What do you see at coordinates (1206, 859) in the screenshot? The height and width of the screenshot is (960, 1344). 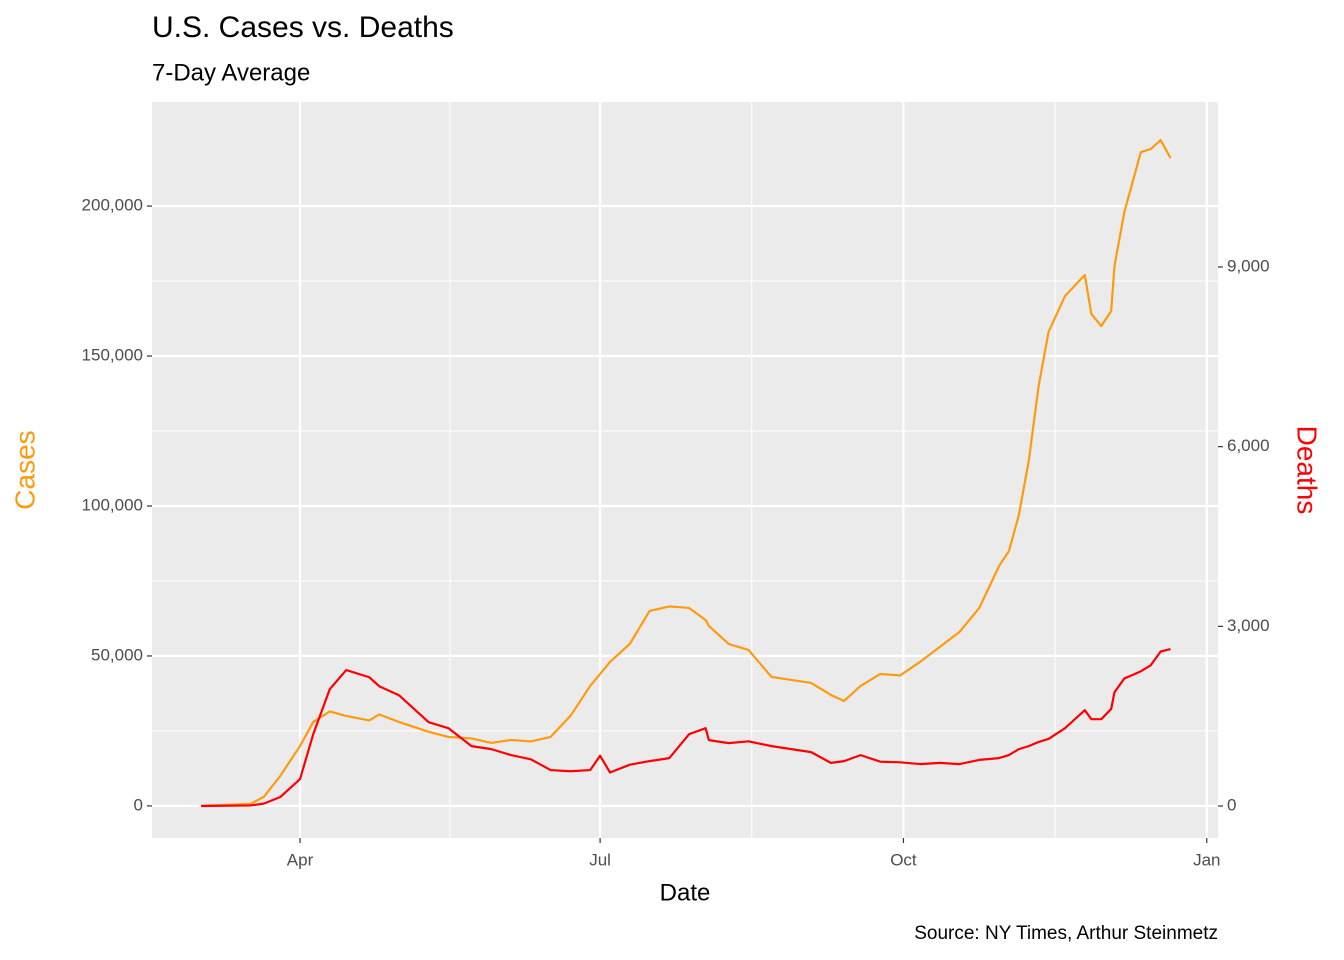 I see `x-tick-label: Jan` at bounding box center [1206, 859].